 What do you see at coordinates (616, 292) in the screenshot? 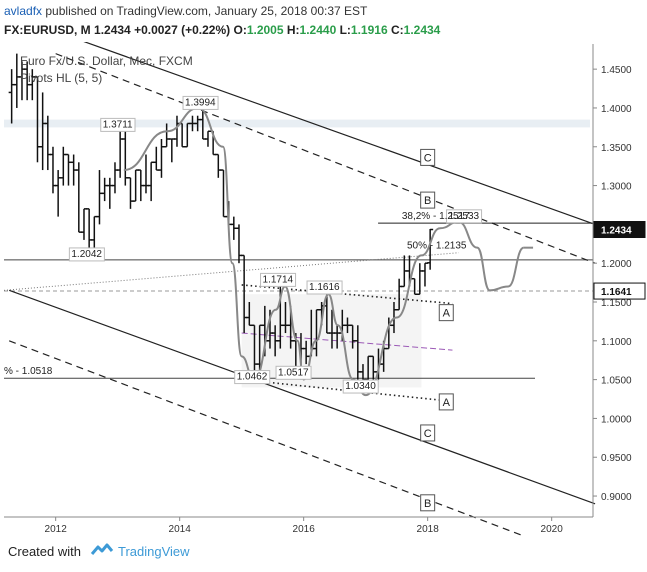
I see `price-tag-text: 1.1641` at bounding box center [616, 292].